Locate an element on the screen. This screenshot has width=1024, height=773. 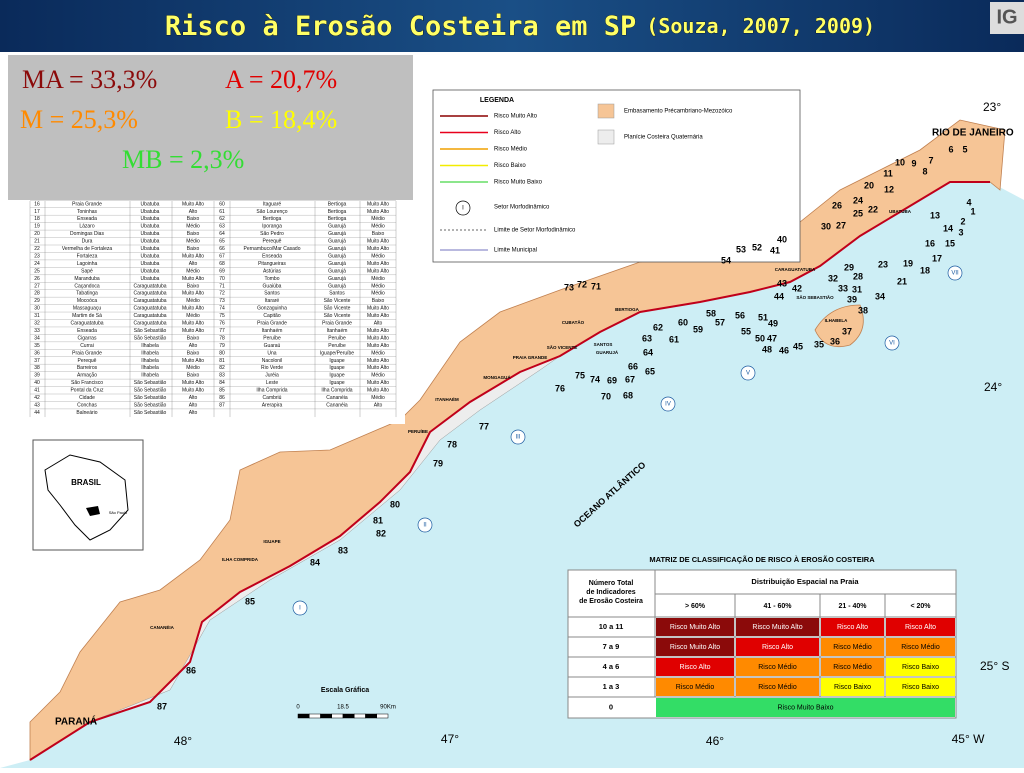
beach-number: 73 is located at coordinates (569, 287).